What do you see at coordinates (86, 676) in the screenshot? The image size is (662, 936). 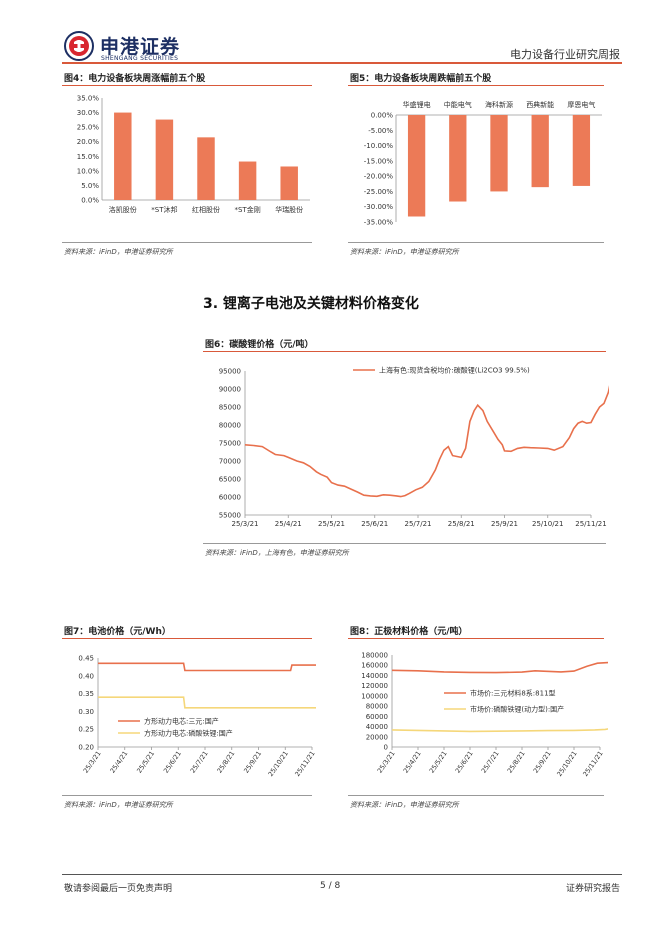 I see `y-tick-label: 0.40` at bounding box center [86, 676].